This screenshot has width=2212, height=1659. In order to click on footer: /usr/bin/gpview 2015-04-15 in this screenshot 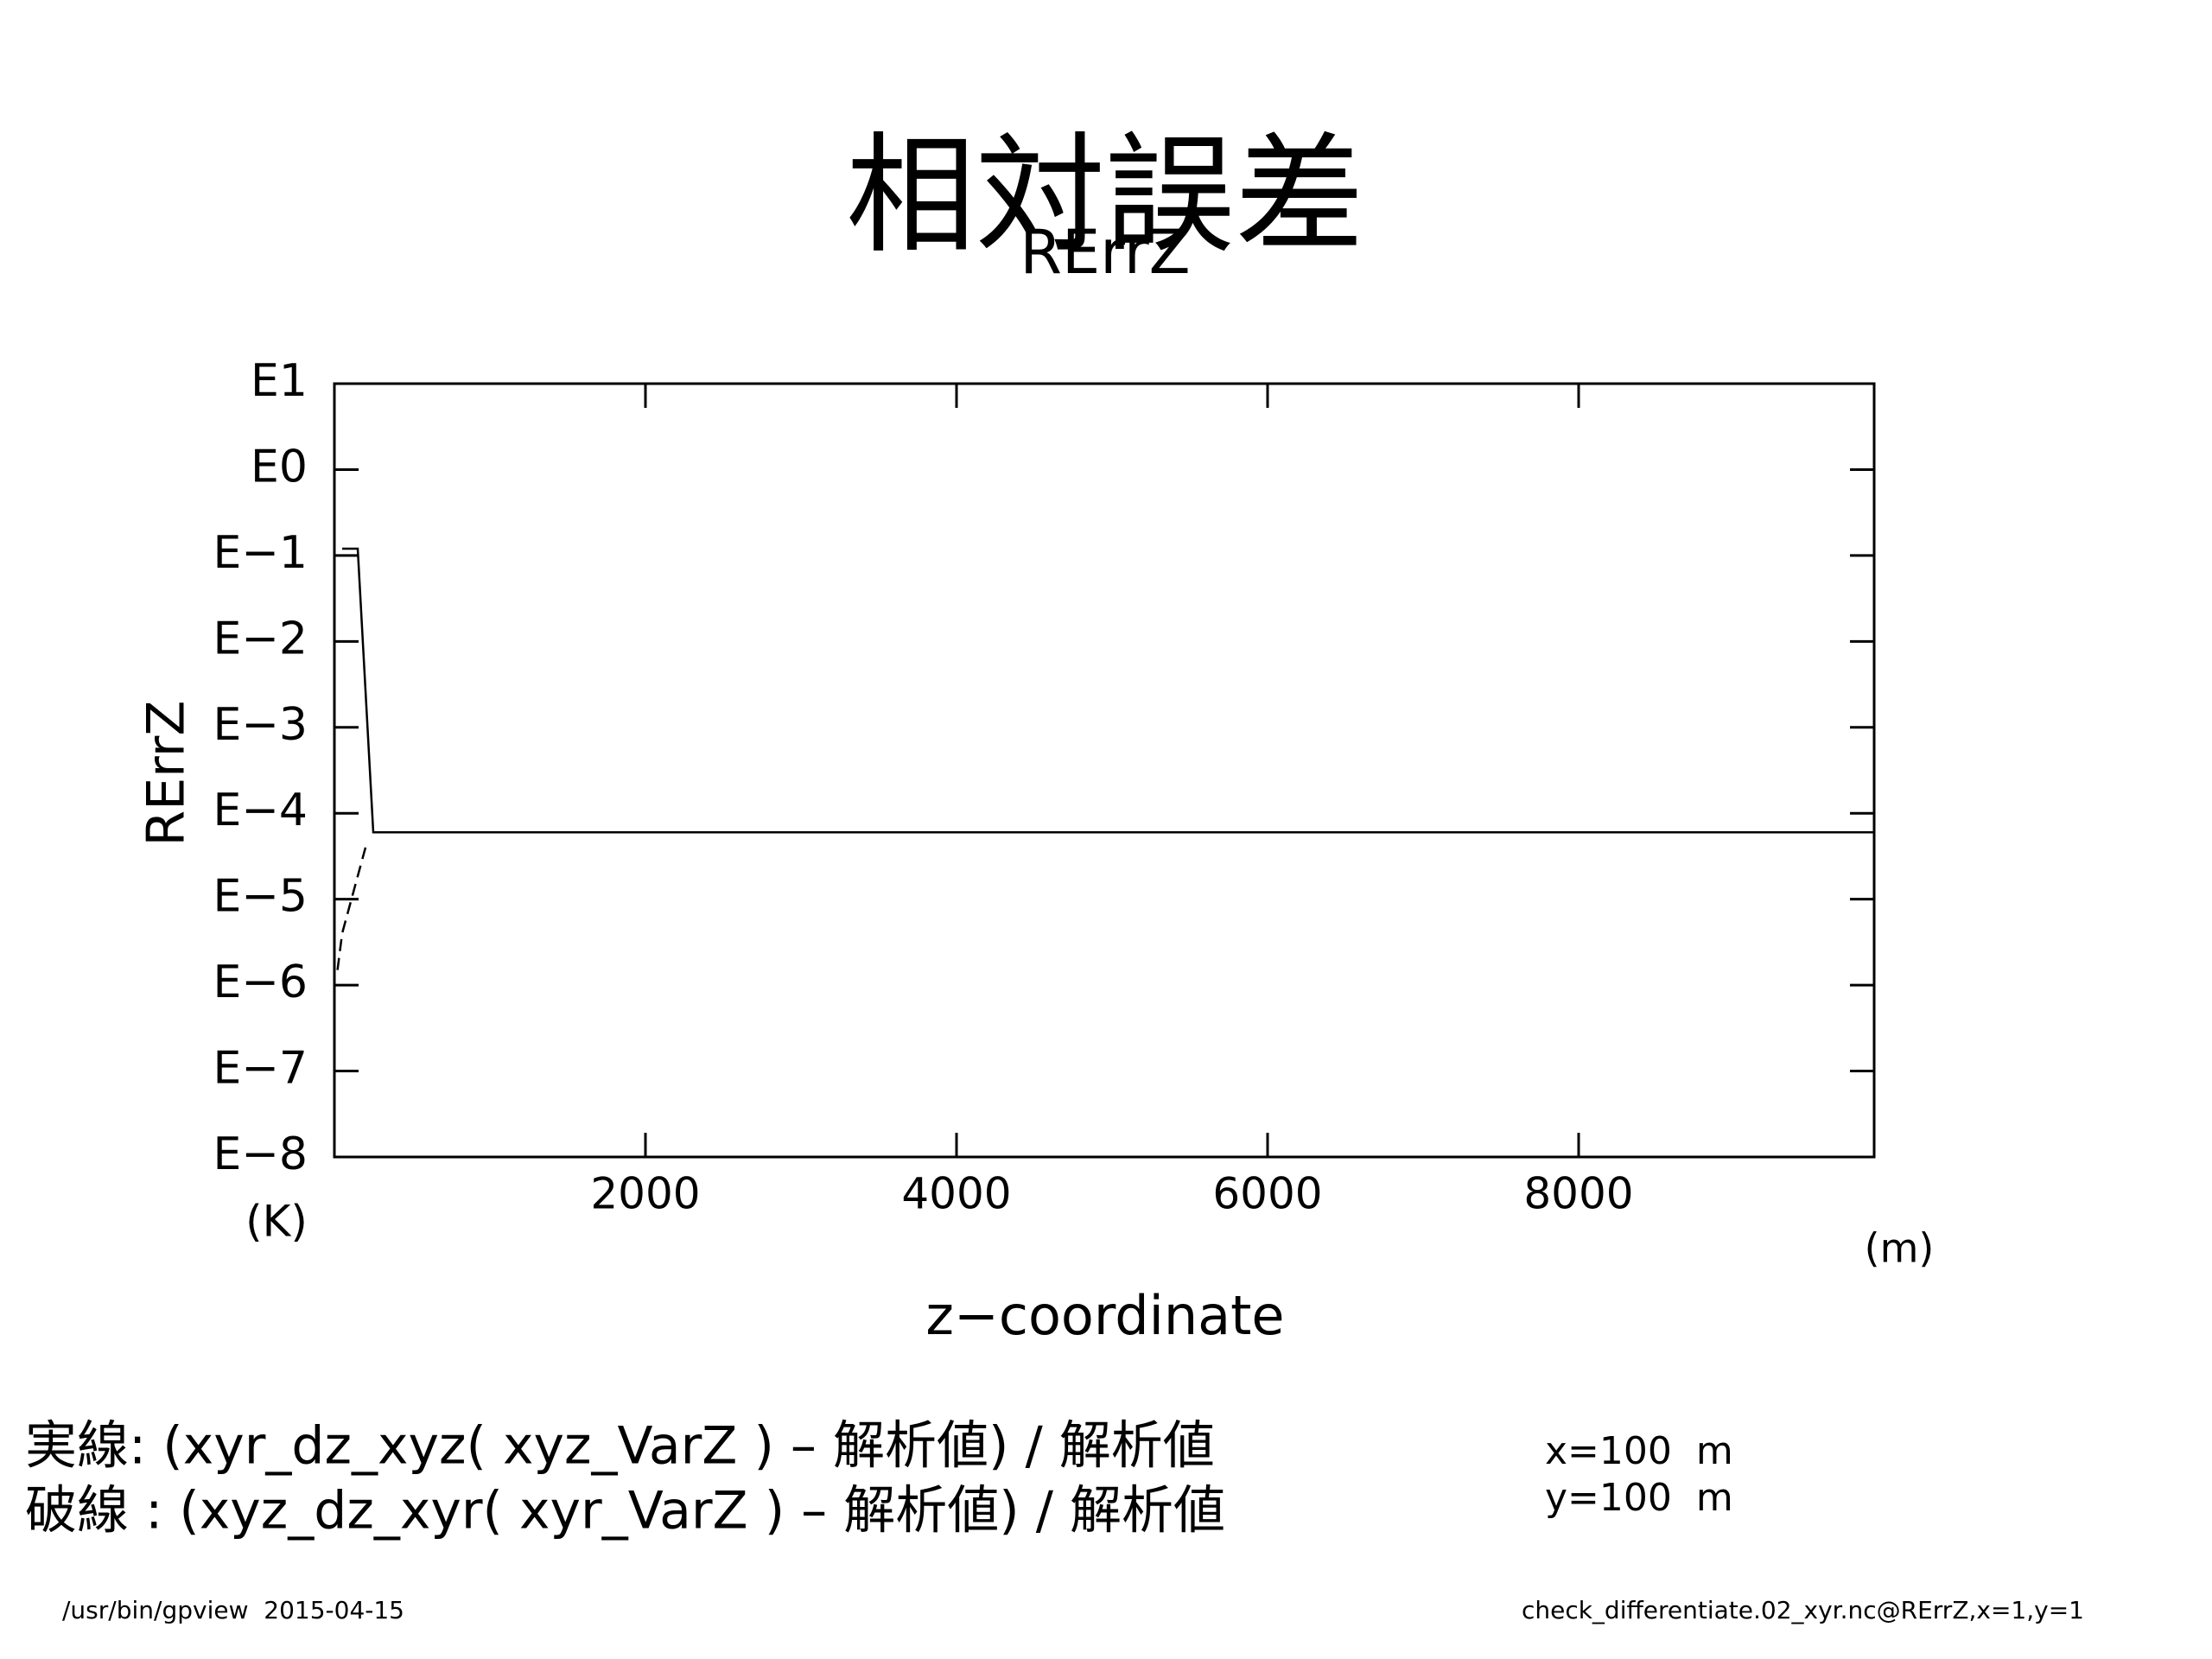, I will do `click(233, 1610)`.